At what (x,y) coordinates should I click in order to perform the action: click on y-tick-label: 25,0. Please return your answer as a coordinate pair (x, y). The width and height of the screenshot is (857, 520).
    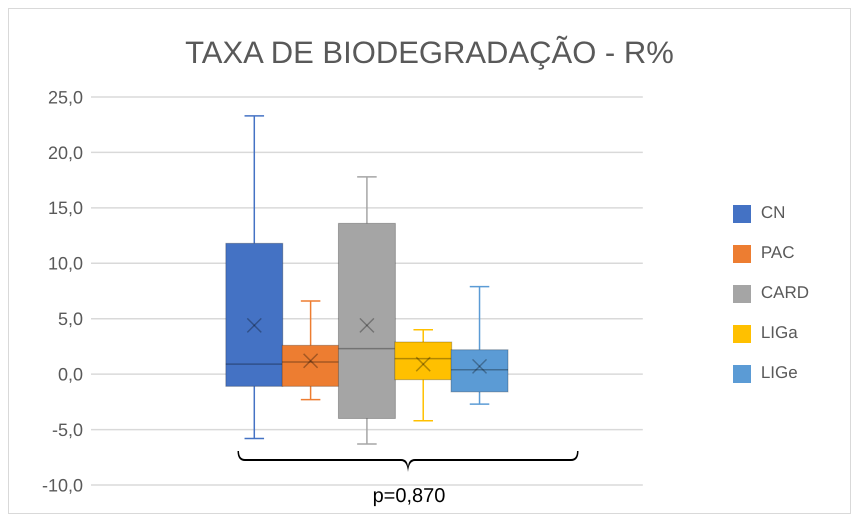
    Looking at the image, I should click on (65, 97).